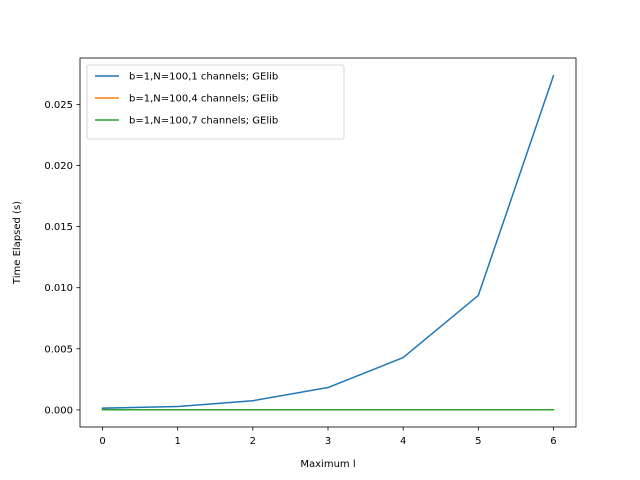 The image size is (640, 480). I want to click on x-tick-label: 5, so click(478, 441).